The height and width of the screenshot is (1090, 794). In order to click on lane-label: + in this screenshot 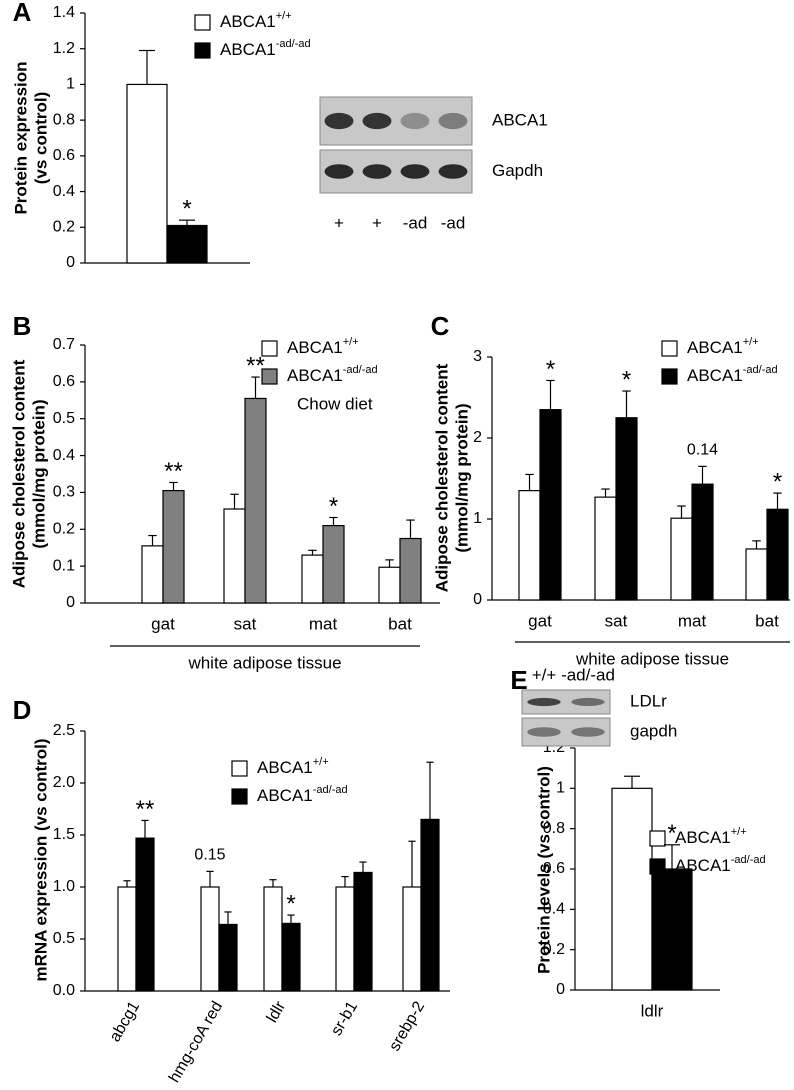, I will do `click(377, 222)`.